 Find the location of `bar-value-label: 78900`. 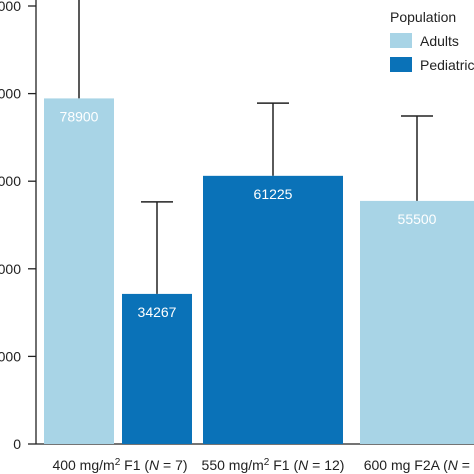

bar-value-label: 78900 is located at coordinates (79, 116).